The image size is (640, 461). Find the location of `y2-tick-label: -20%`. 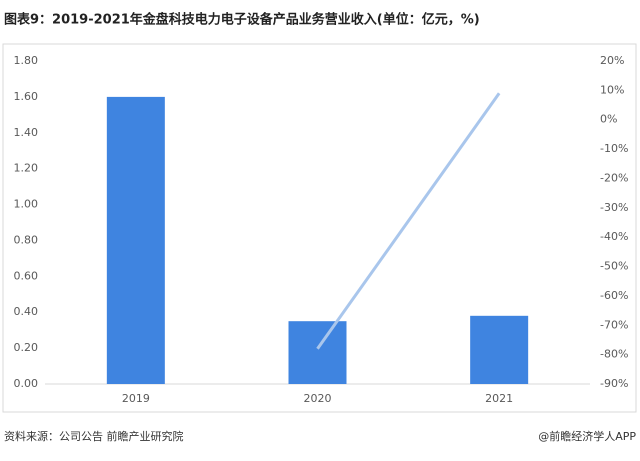

y2-tick-label: -20% is located at coordinates (614, 177).